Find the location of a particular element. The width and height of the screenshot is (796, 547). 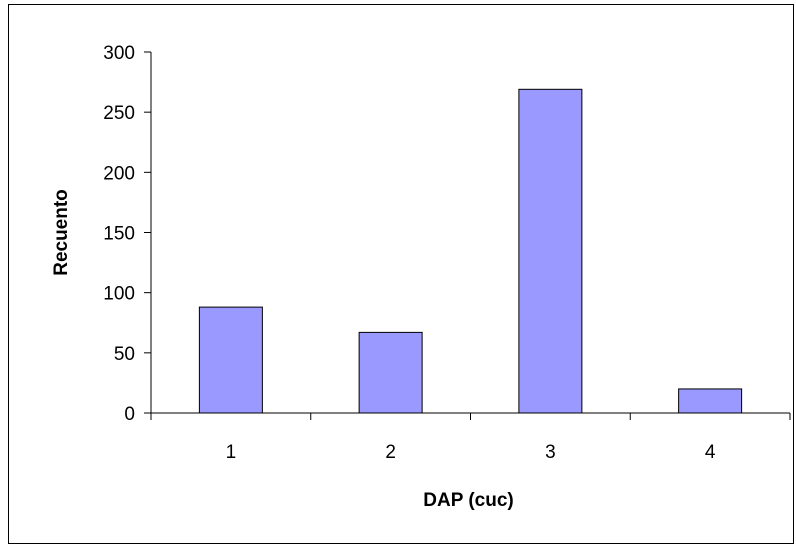

x-tick-label: 1 is located at coordinates (231, 452).